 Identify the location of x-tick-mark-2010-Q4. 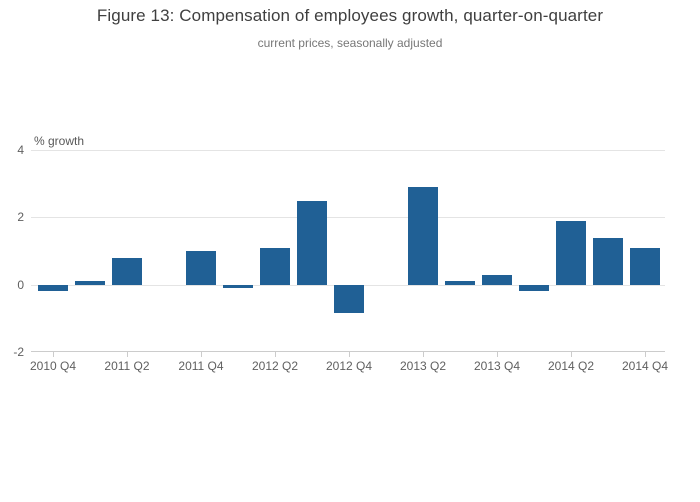
(53, 354).